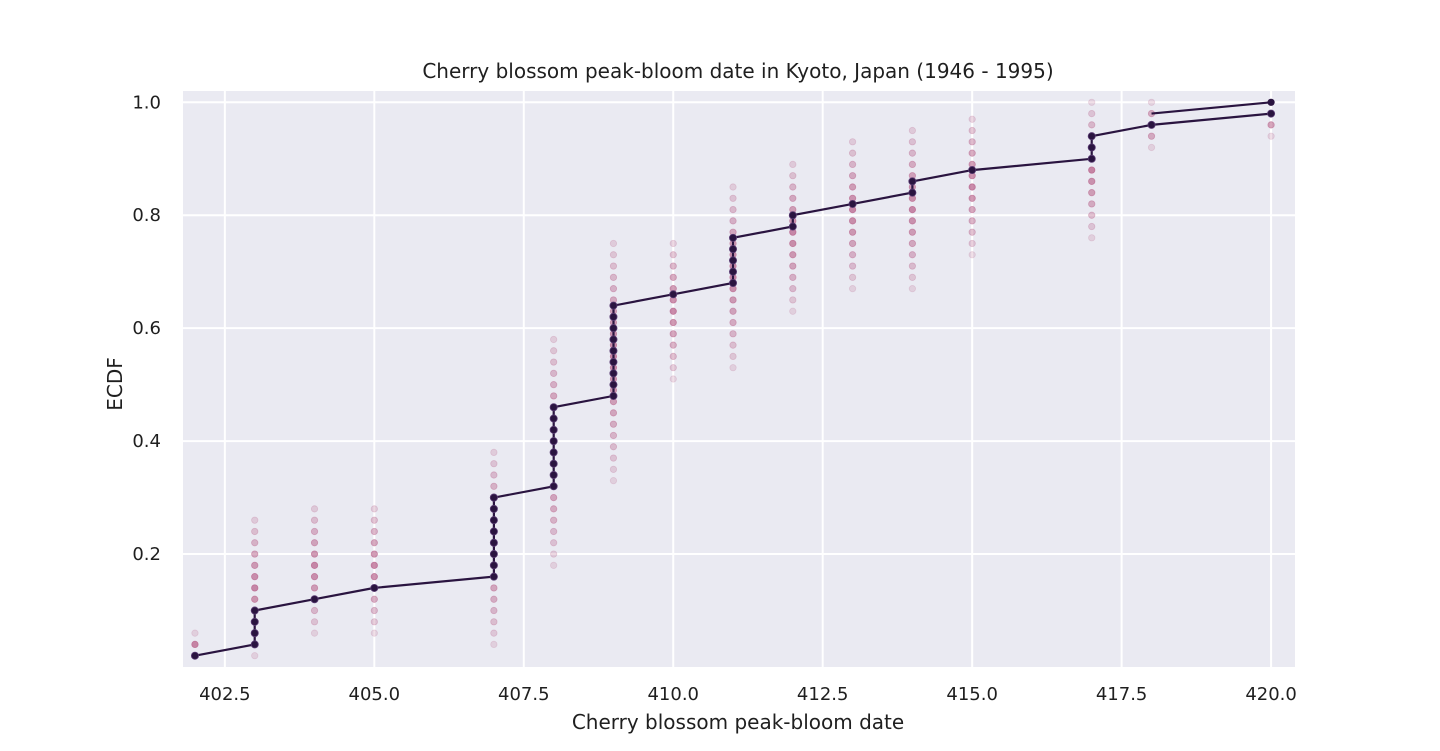 Image resolution: width=1440 pixels, height=751 pixels. What do you see at coordinates (146, 215) in the screenshot?
I see `y-tick-label: 0.8` at bounding box center [146, 215].